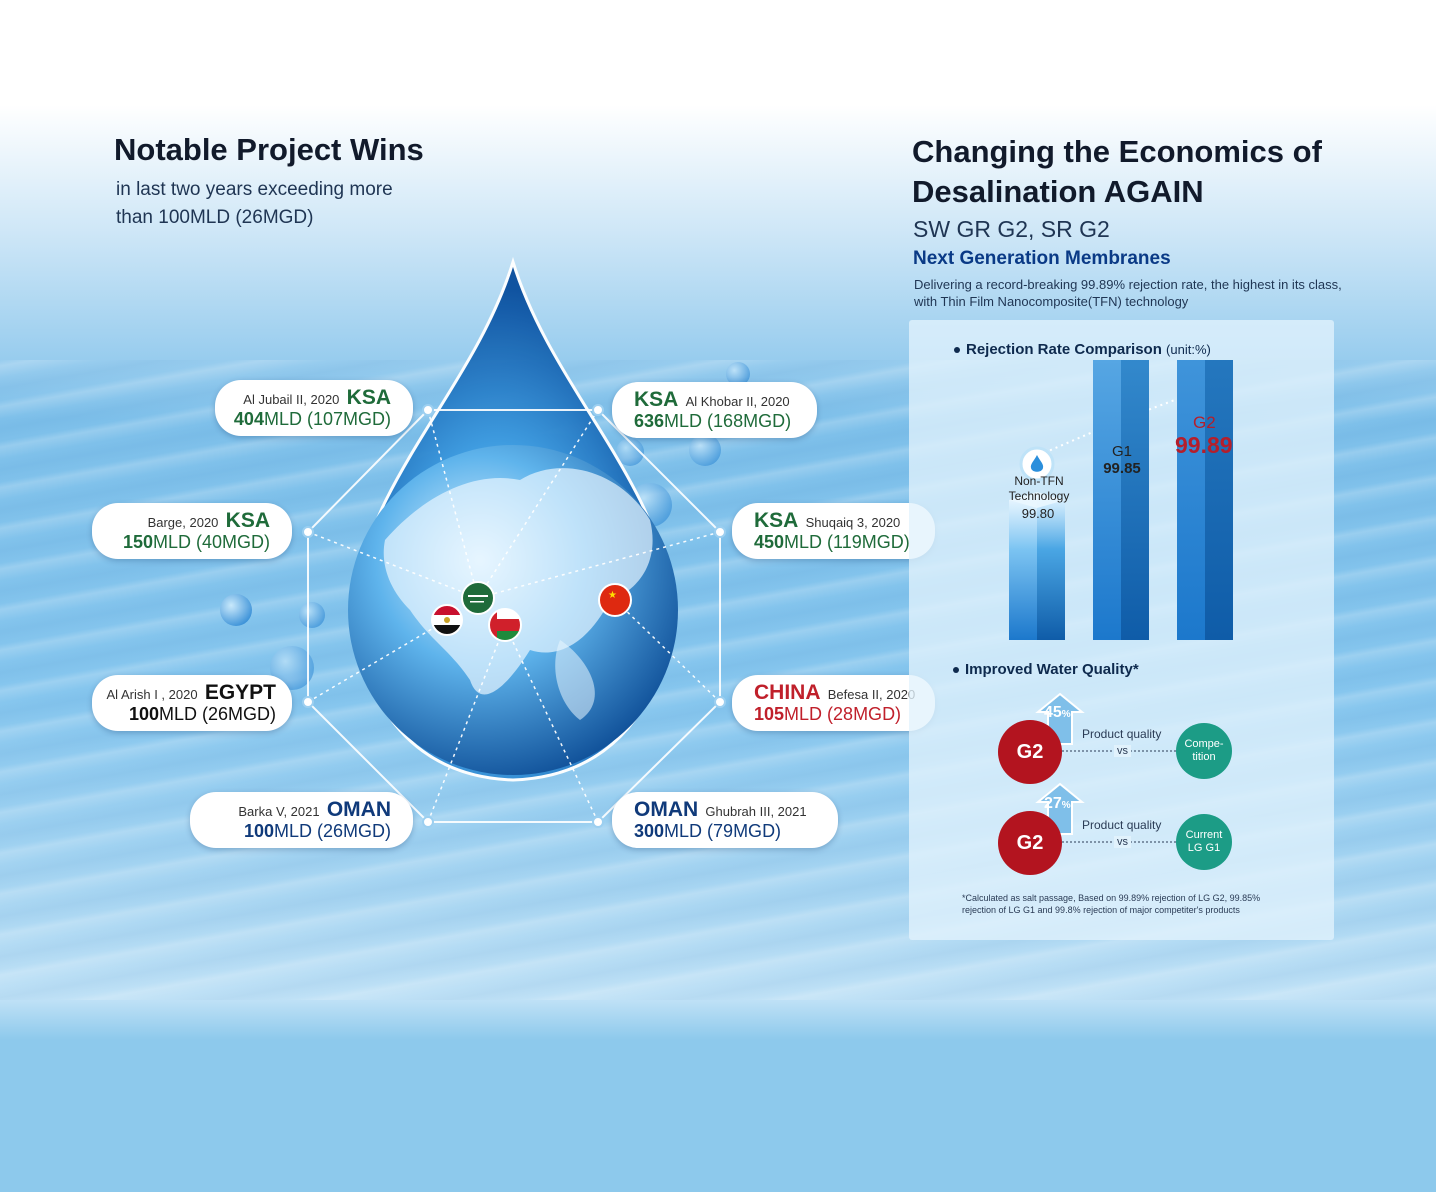  I want to click on project-card-ghubrah: OMAN Ghubrah III, 2021 300MLD (79MGD), so click(725, 820).